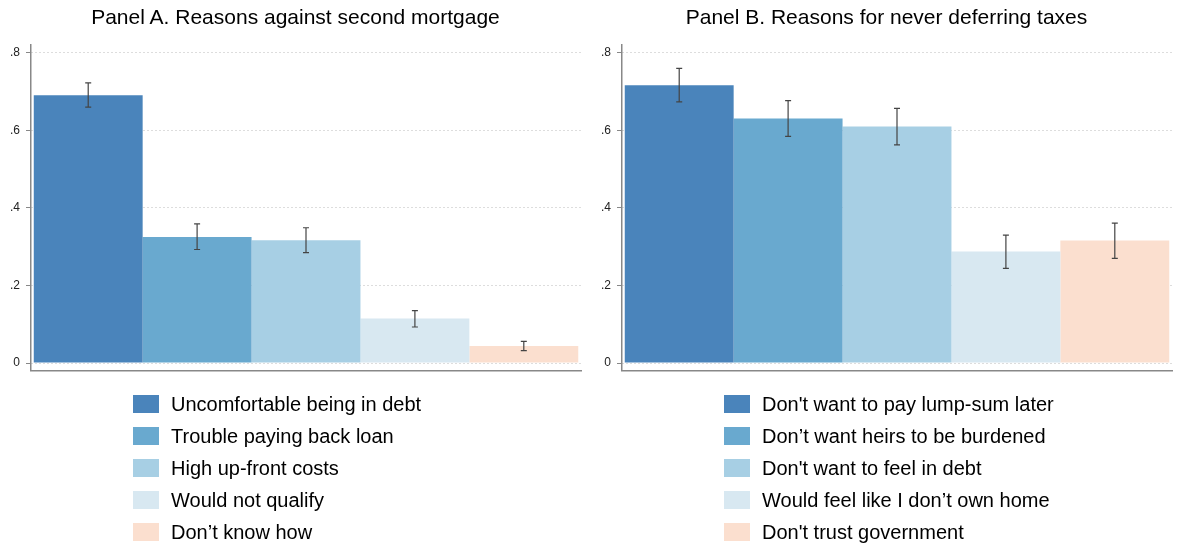  What do you see at coordinates (863, 532) in the screenshot?
I see `legend-label: Don't trust government` at bounding box center [863, 532].